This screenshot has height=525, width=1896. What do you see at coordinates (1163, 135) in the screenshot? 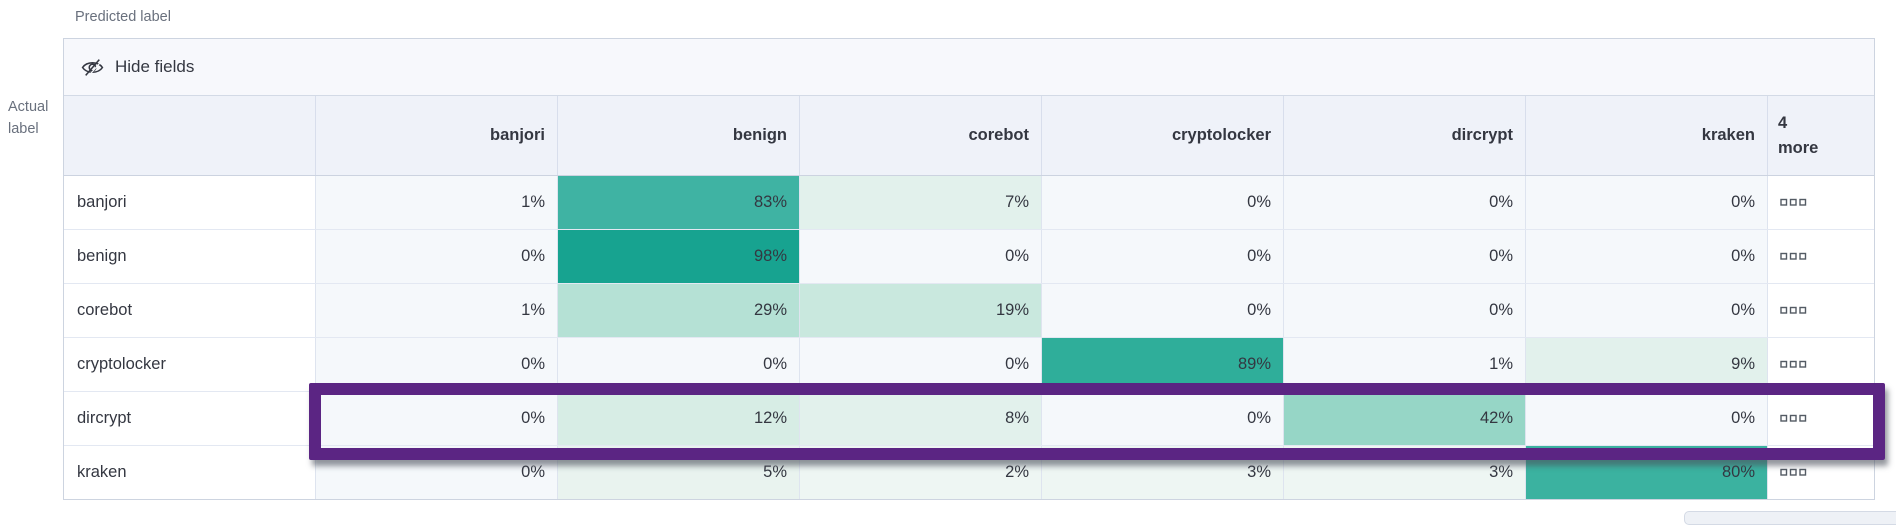
I see `column-header-cryptolocker: cryptolocker` at bounding box center [1163, 135].